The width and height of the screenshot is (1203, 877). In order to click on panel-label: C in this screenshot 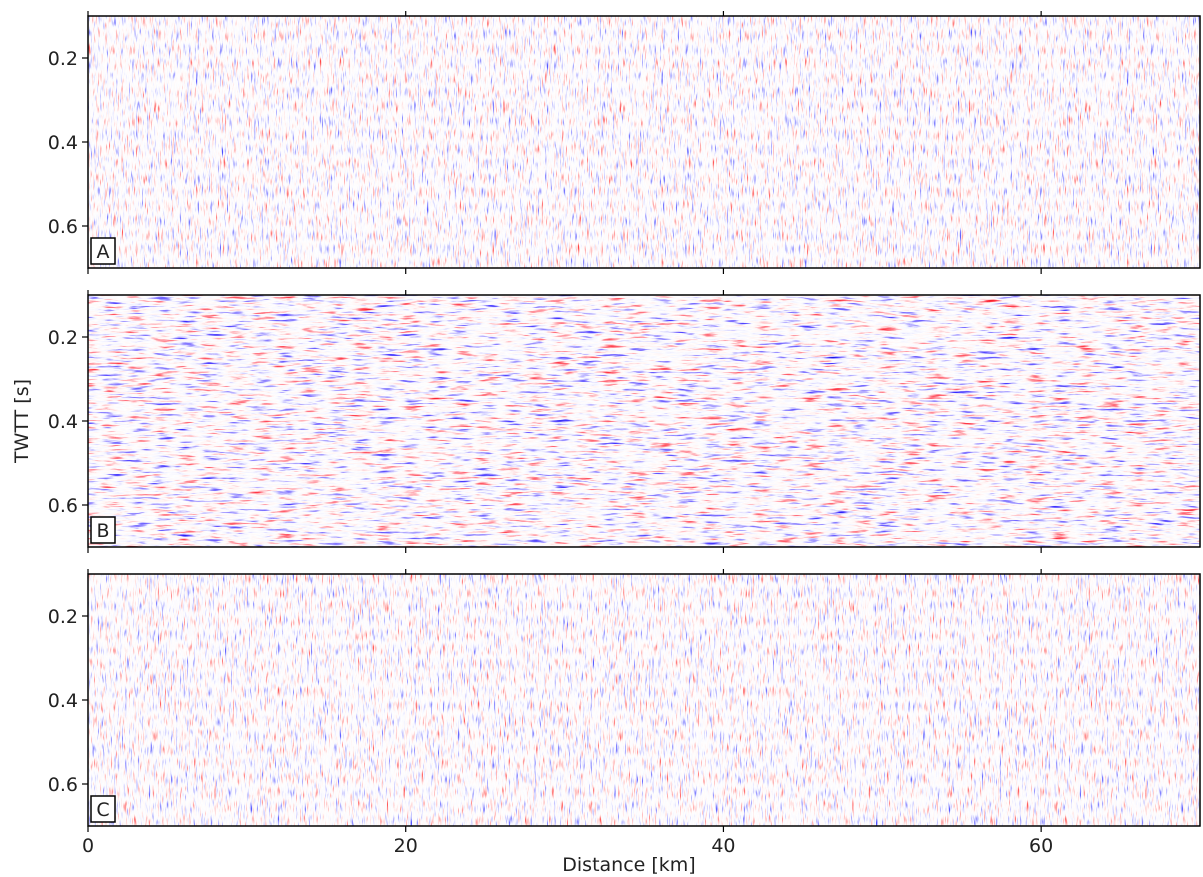, I will do `click(102, 810)`.